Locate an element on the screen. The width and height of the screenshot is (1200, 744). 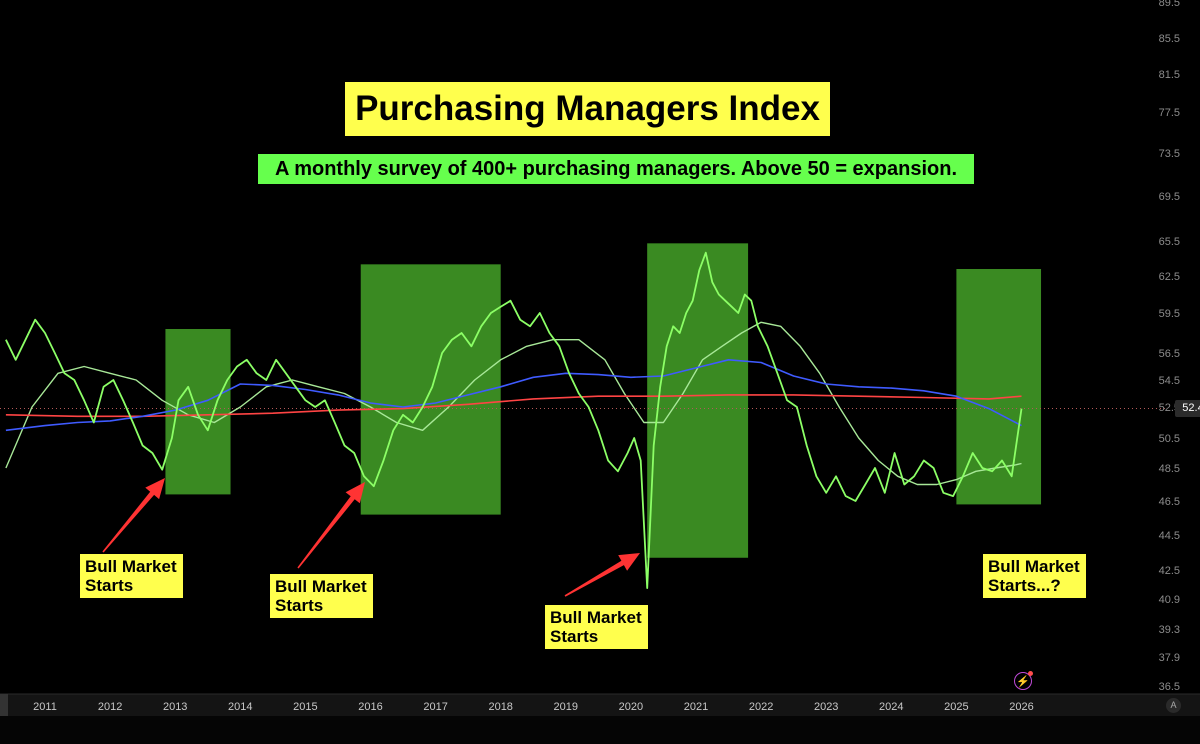
y-tick-label: 48.5 is located at coordinates (1169, 469).